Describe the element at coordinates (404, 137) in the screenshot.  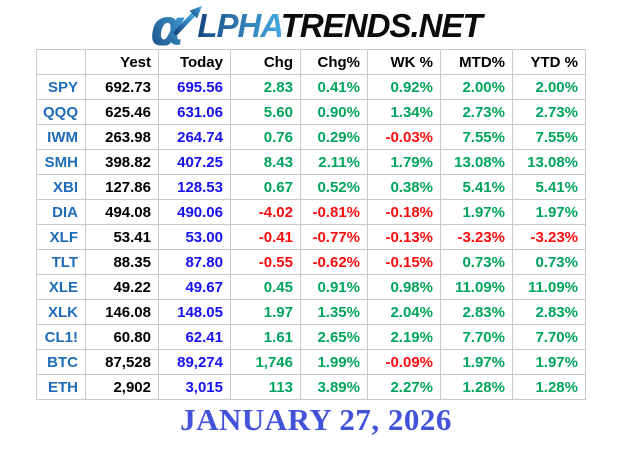
I see `change-value-cell: -0.03%` at that location.